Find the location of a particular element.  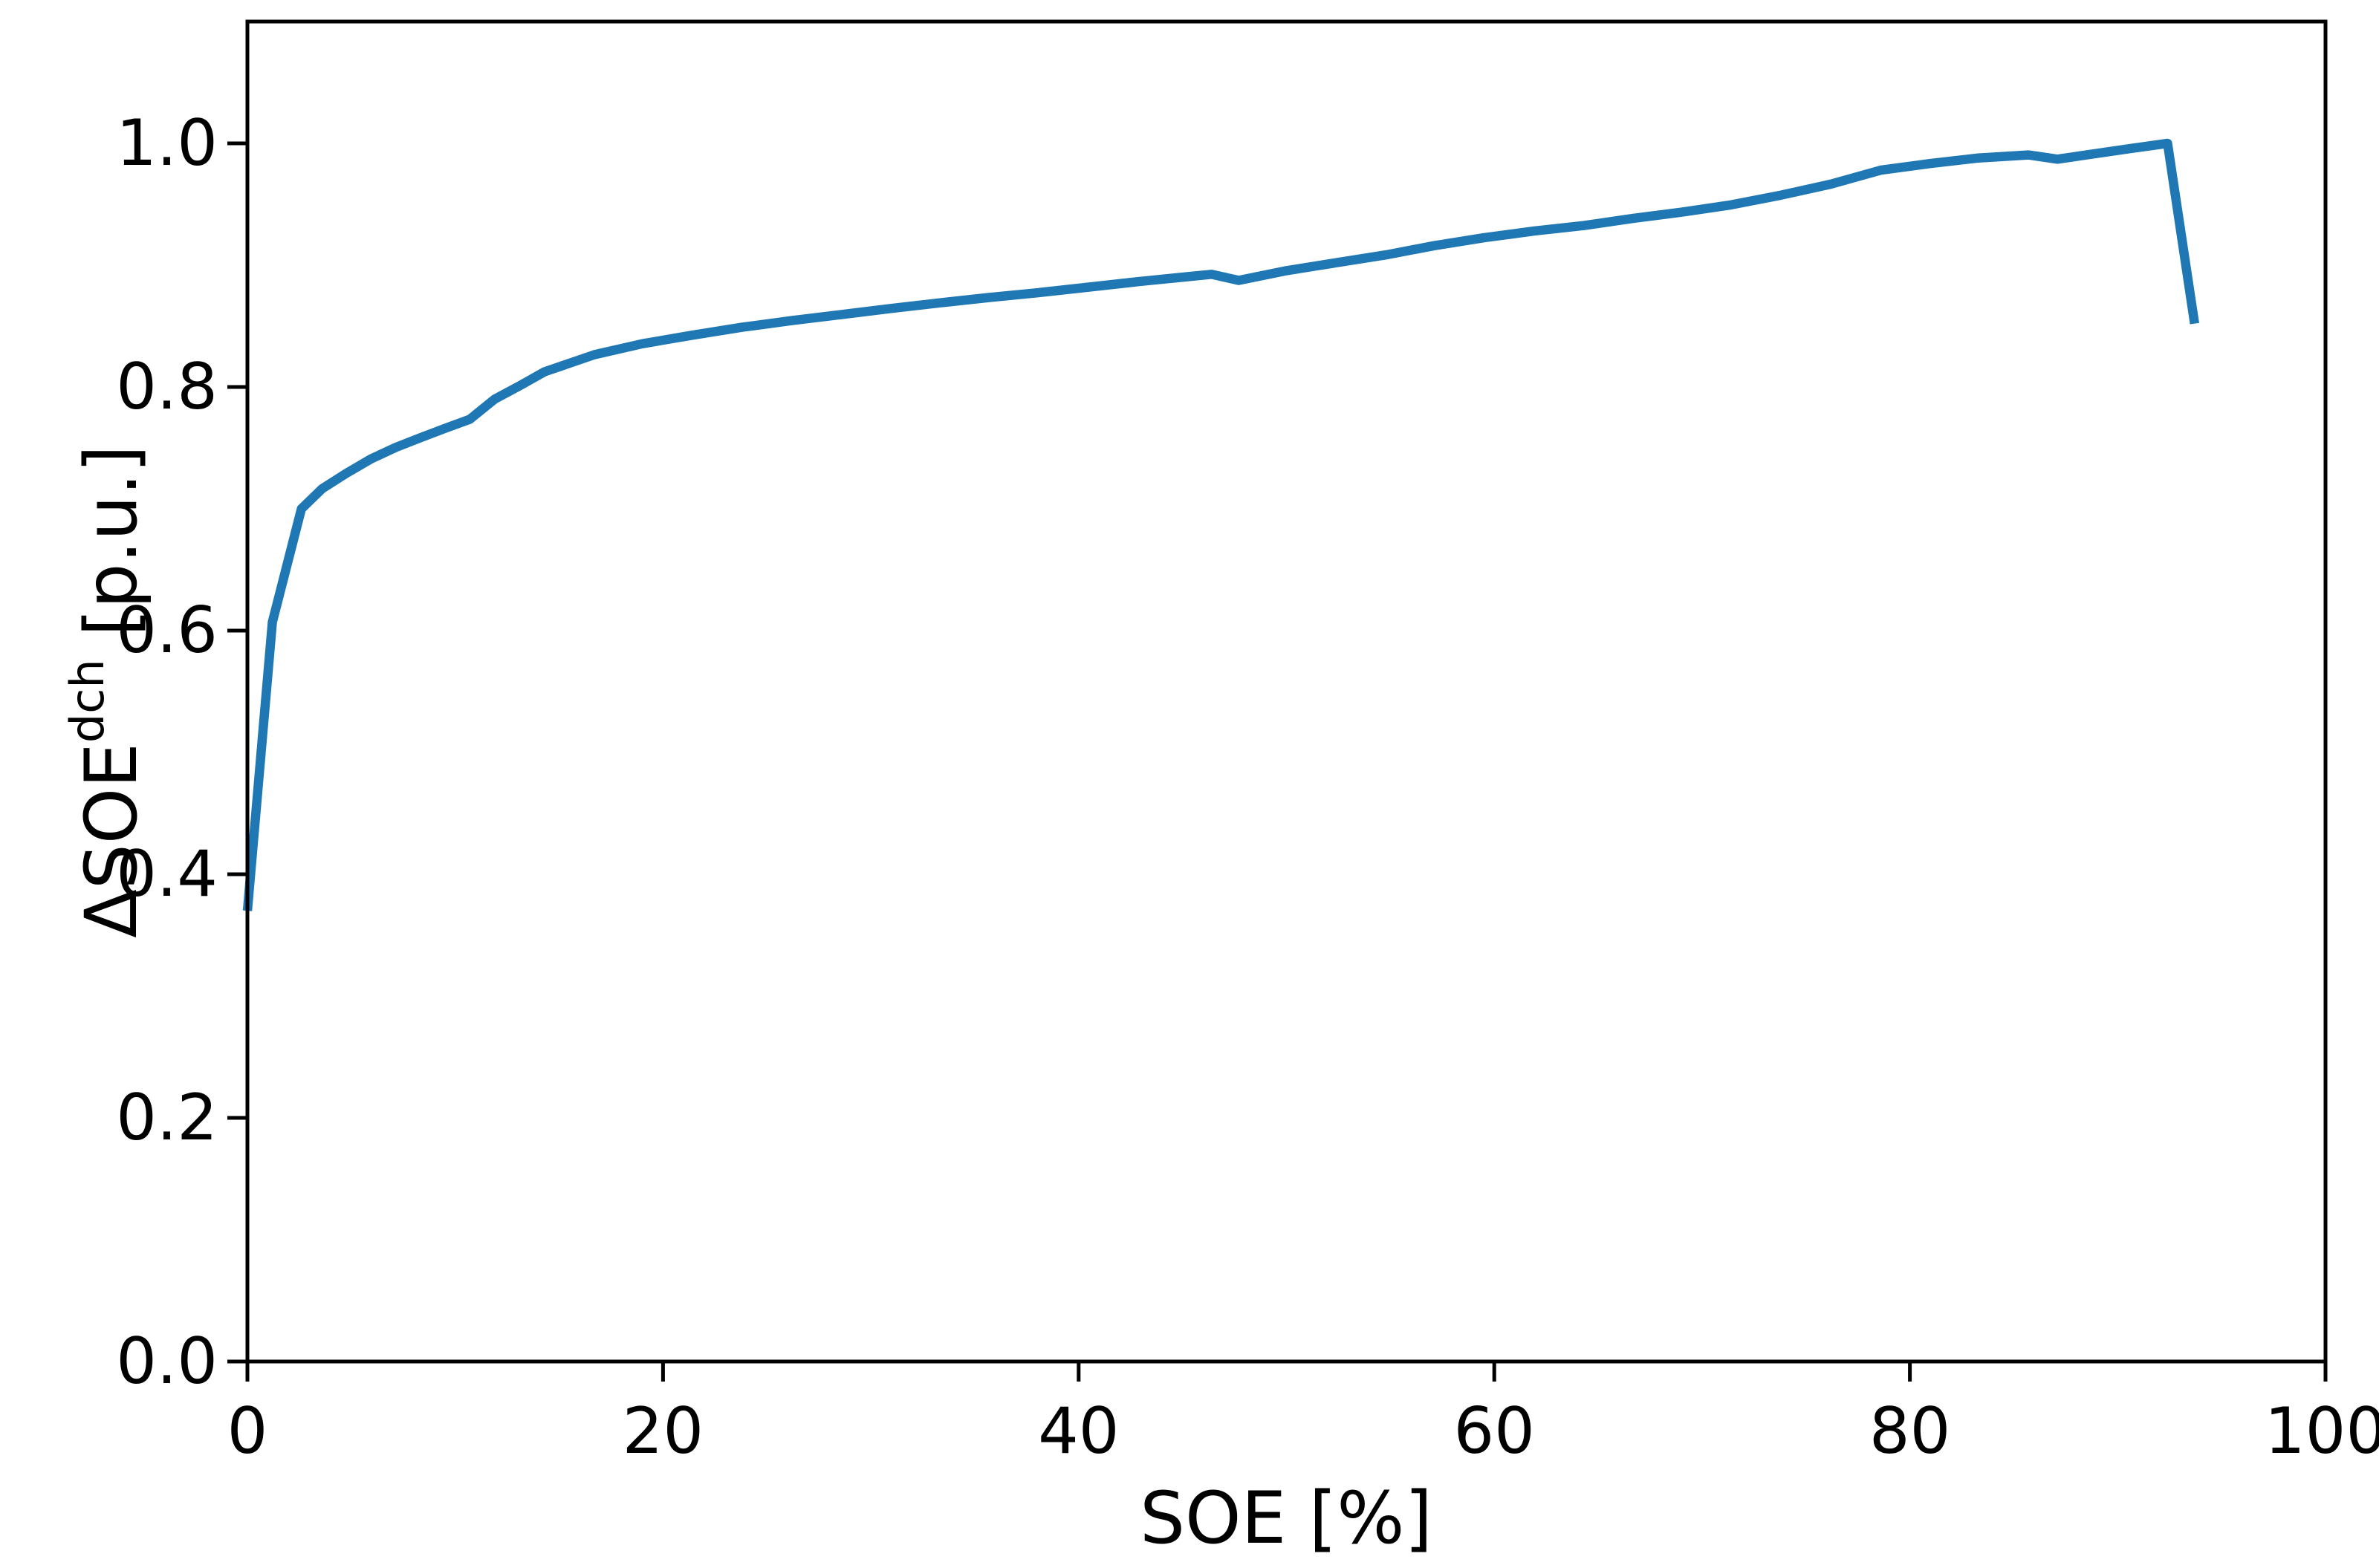

y-tick-label: 0.6 is located at coordinates (167, 631).